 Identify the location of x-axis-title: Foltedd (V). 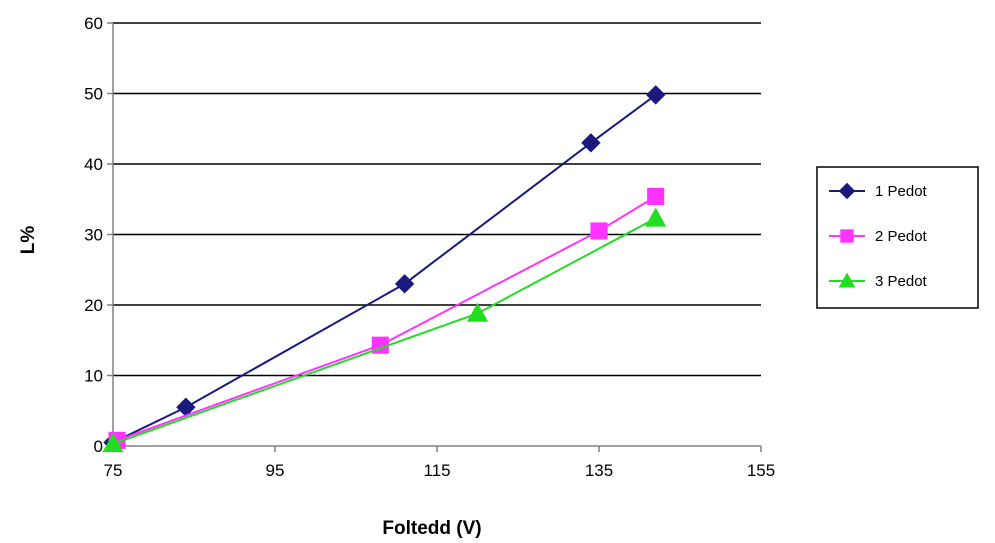
(431, 528).